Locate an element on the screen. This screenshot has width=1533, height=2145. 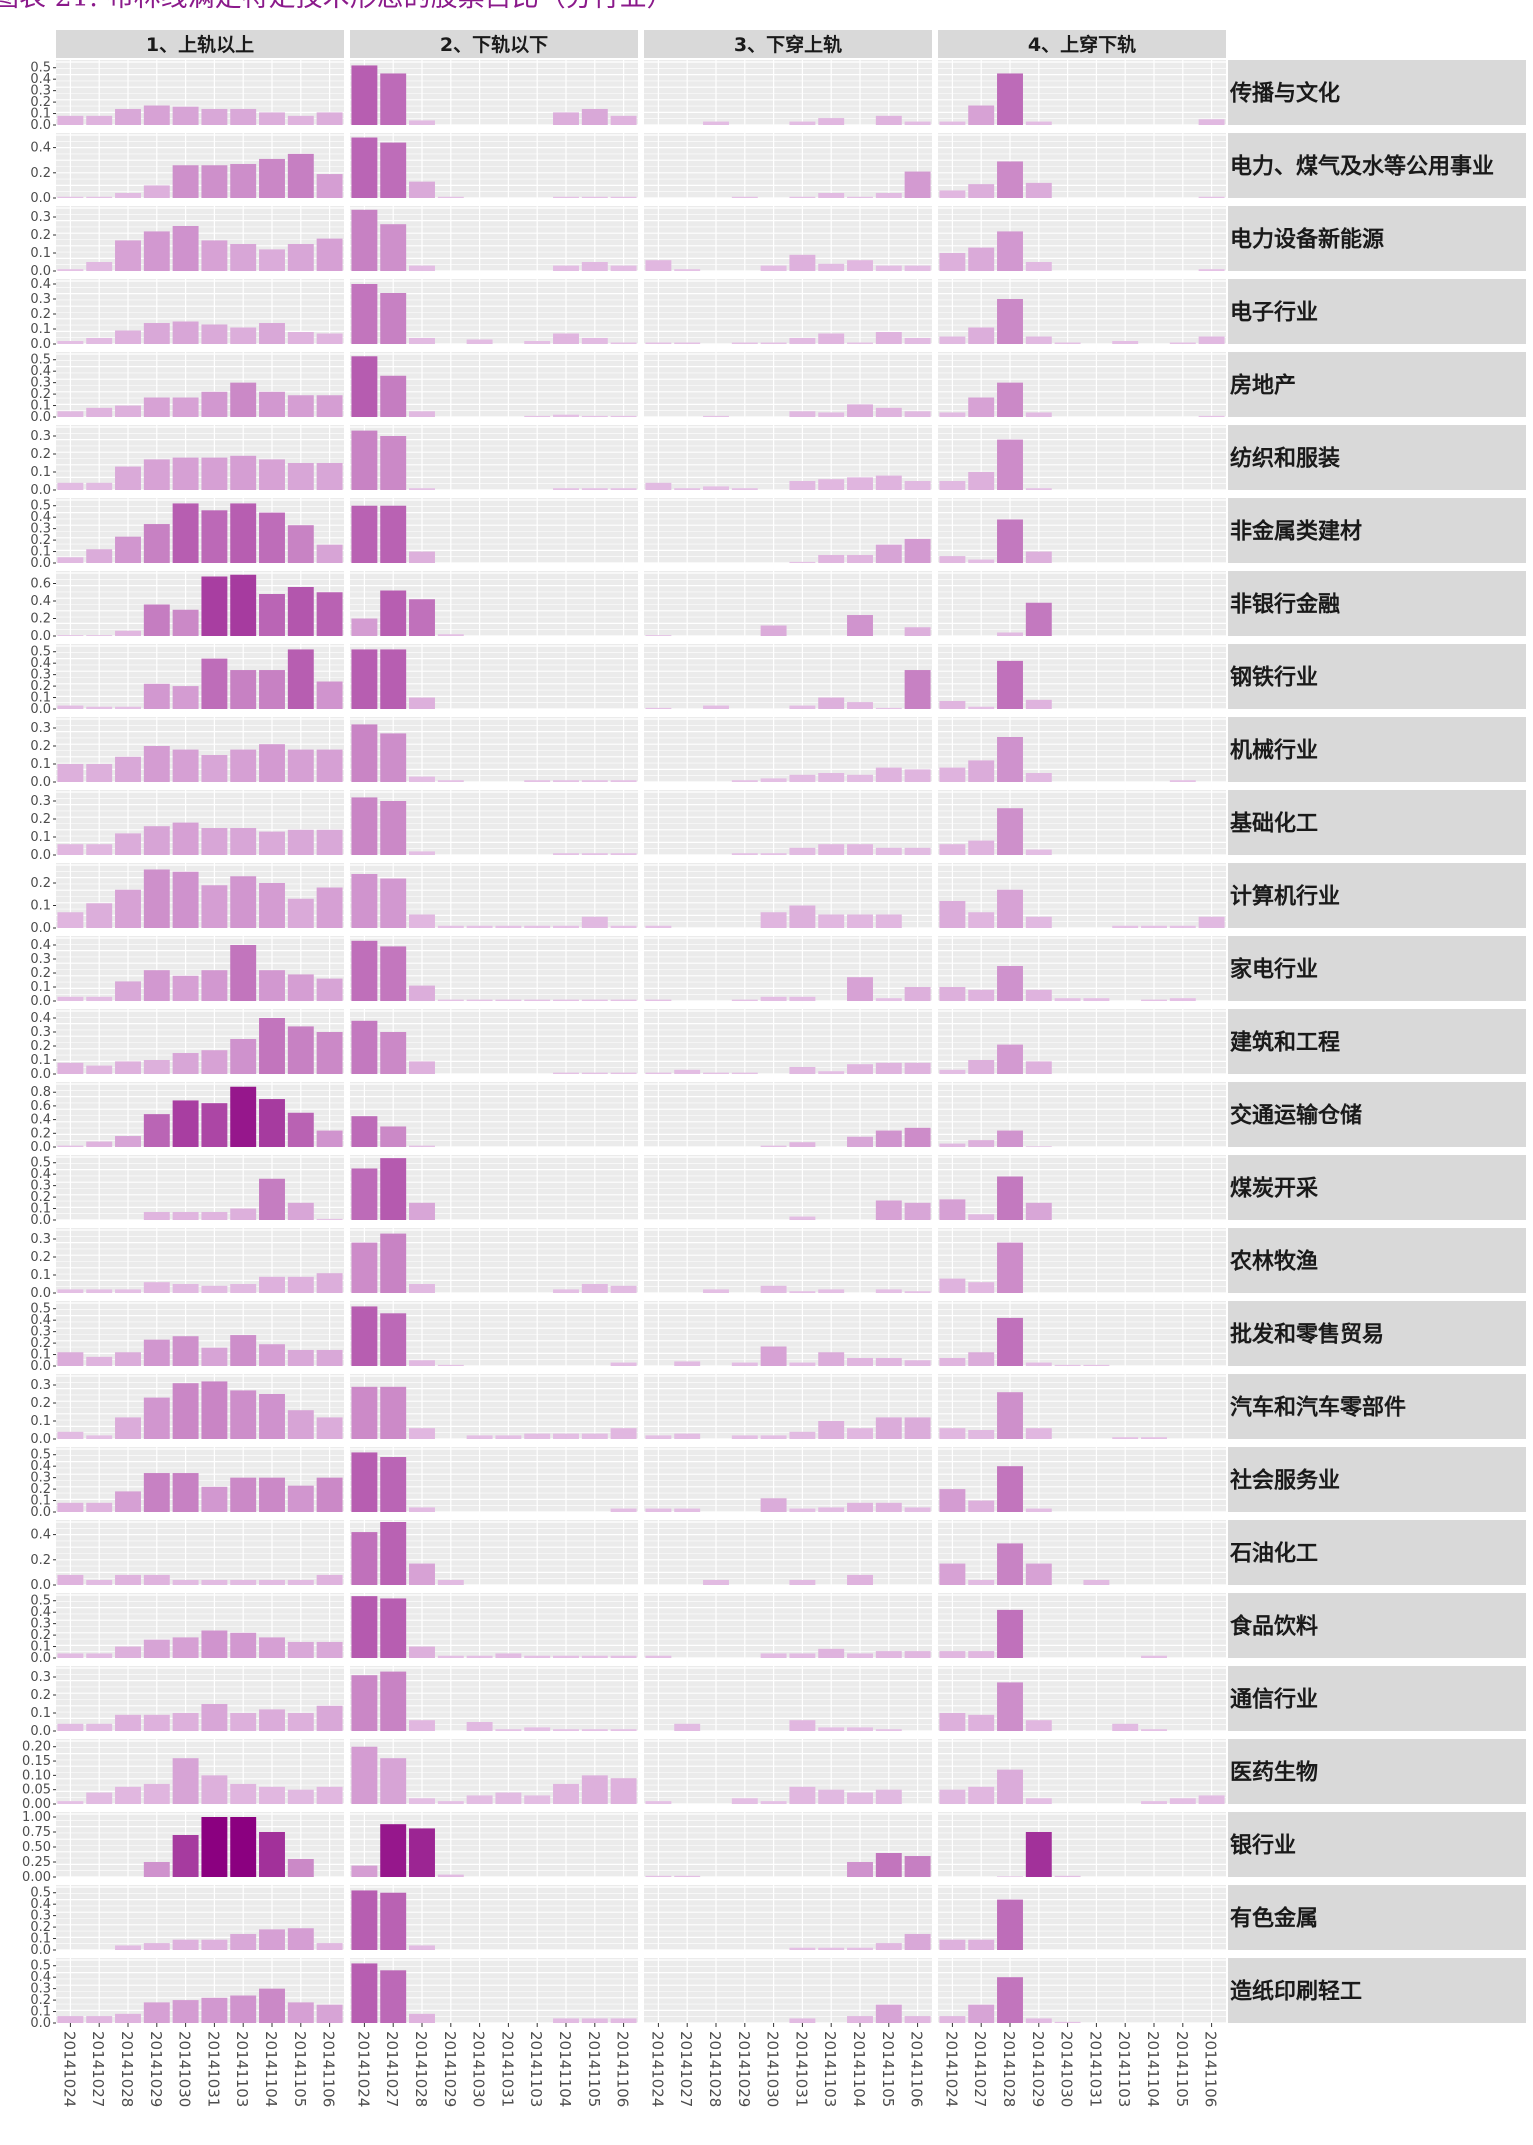
y-tick-label: 0.00 is located at coordinates (36, 1804).